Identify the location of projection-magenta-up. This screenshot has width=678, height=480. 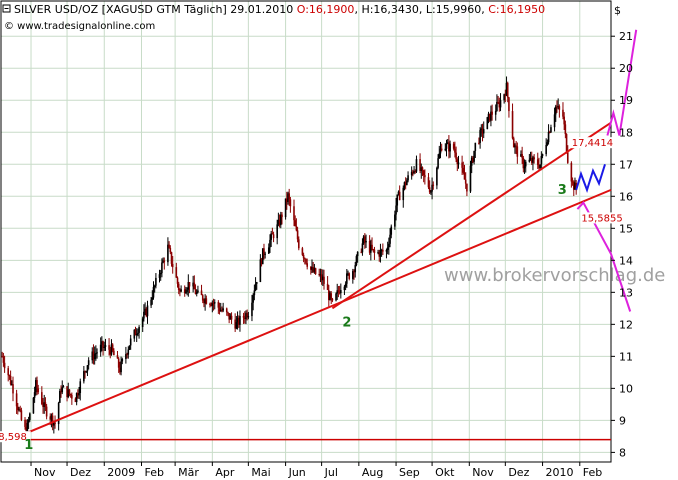
(622, 82).